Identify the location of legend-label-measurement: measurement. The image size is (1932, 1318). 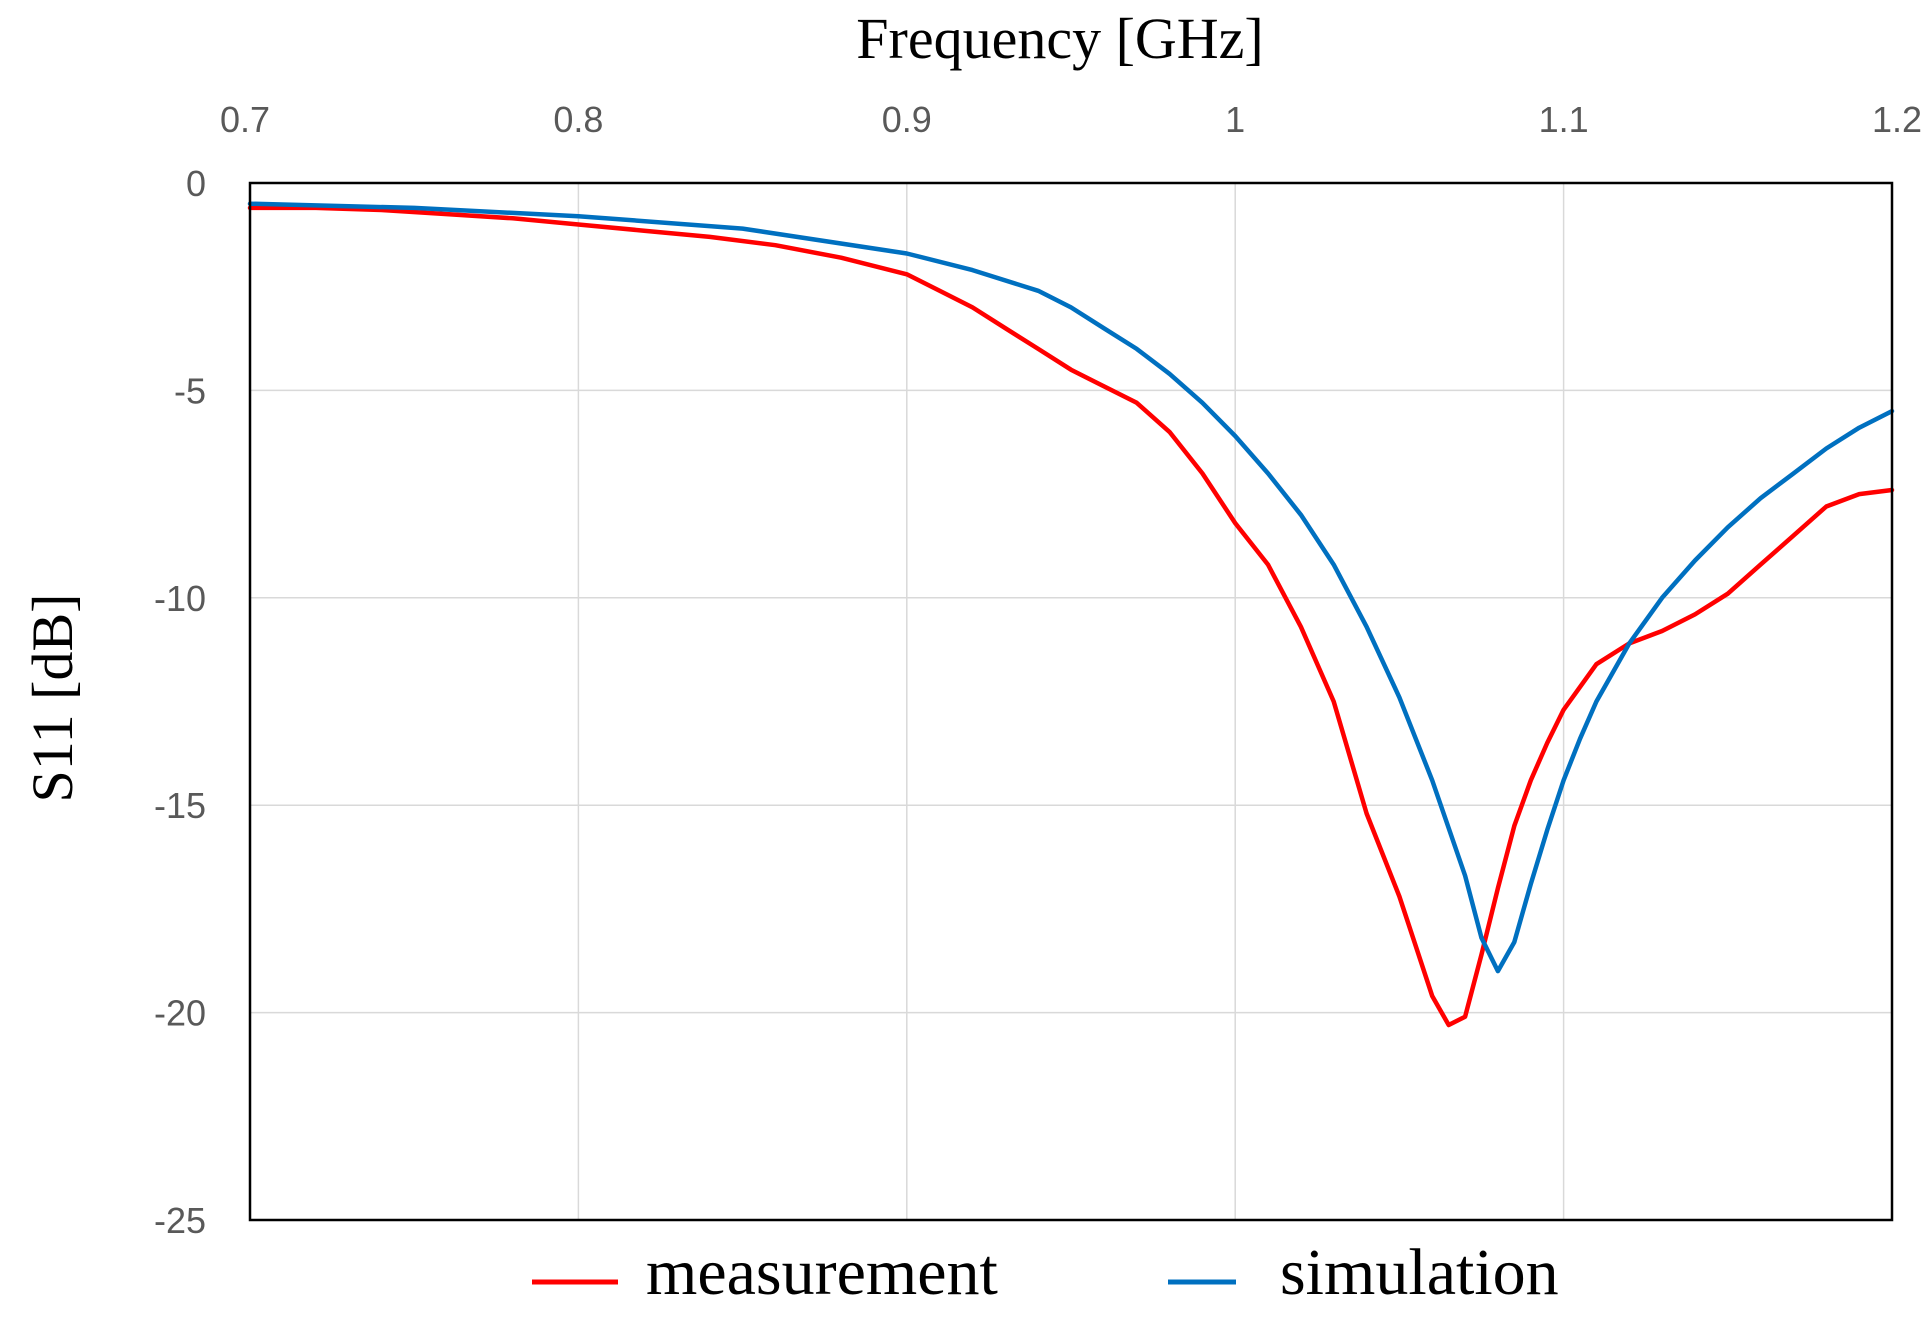
(822, 1272).